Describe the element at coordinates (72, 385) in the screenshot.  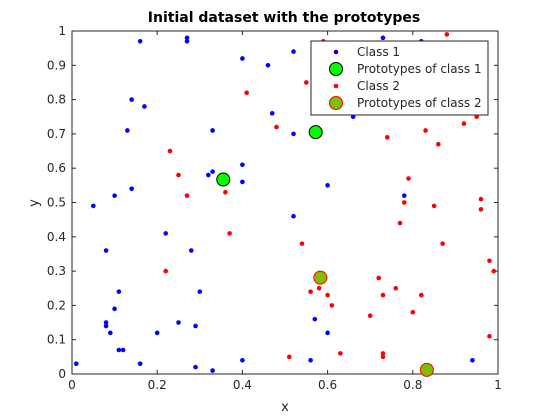
I see `x-tick-label: 0` at that location.